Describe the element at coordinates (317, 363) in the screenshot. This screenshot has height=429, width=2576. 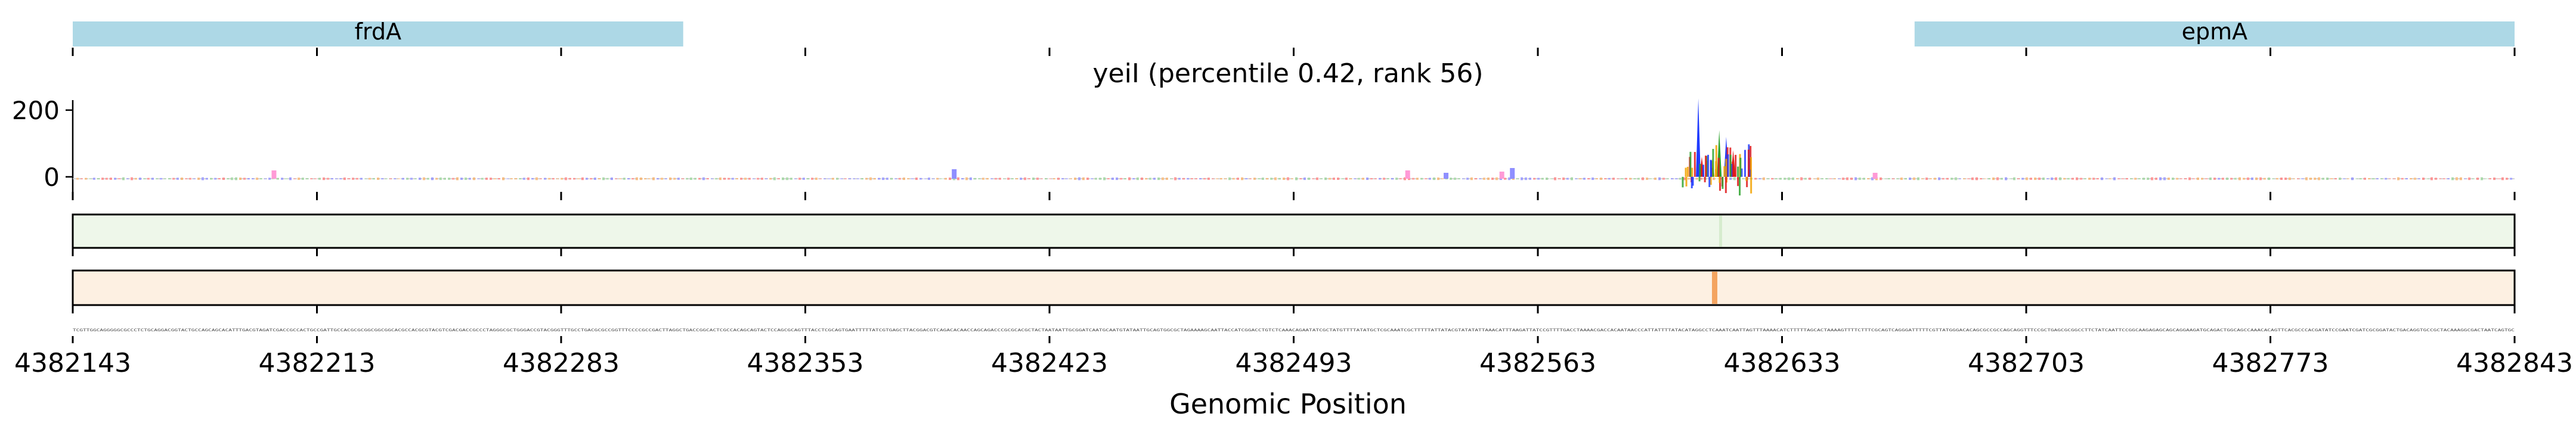
I see `x-tick-label: 4382213` at that location.